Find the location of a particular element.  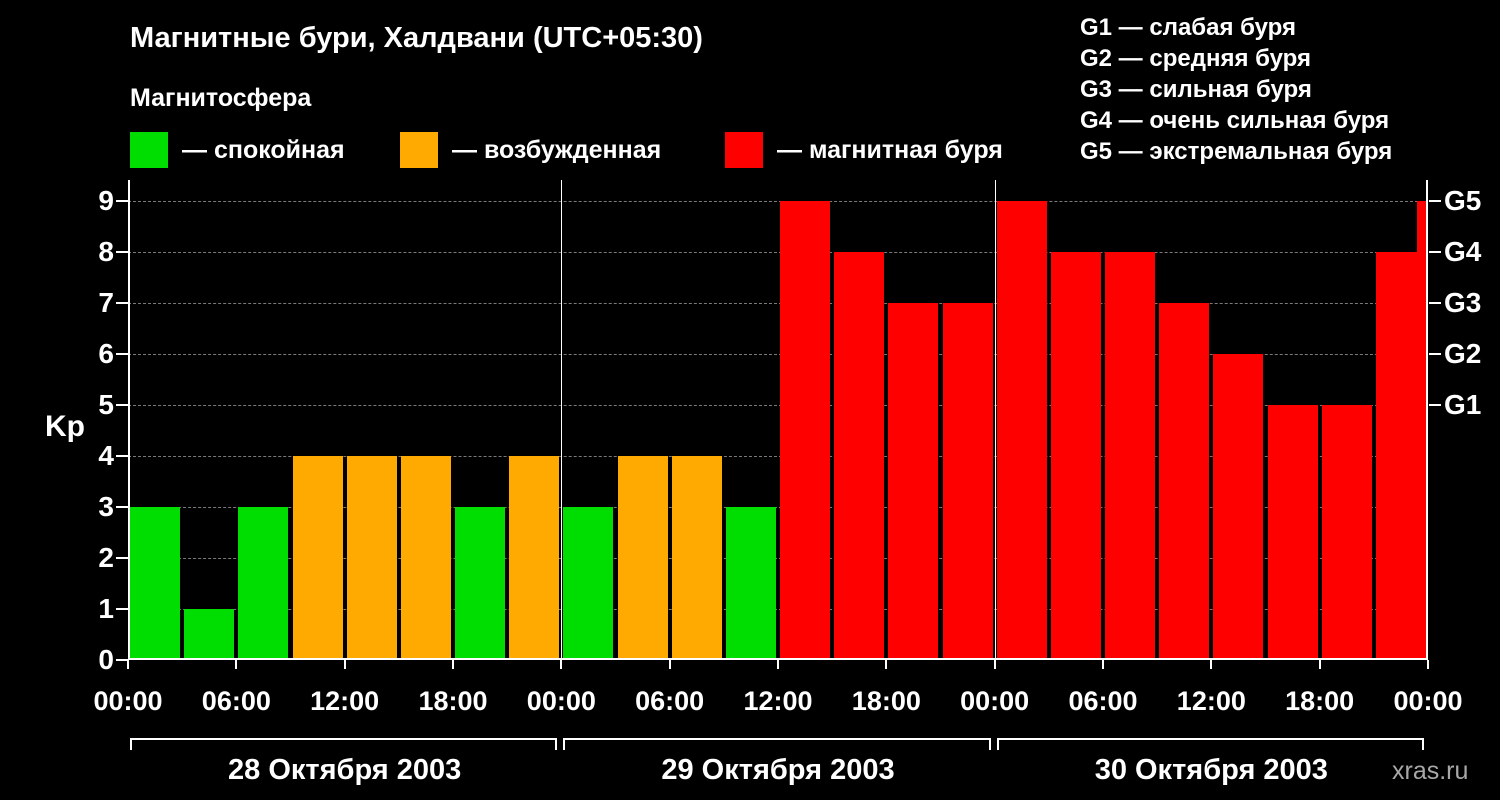

kp-bar-partial is located at coordinates (1422, 430).